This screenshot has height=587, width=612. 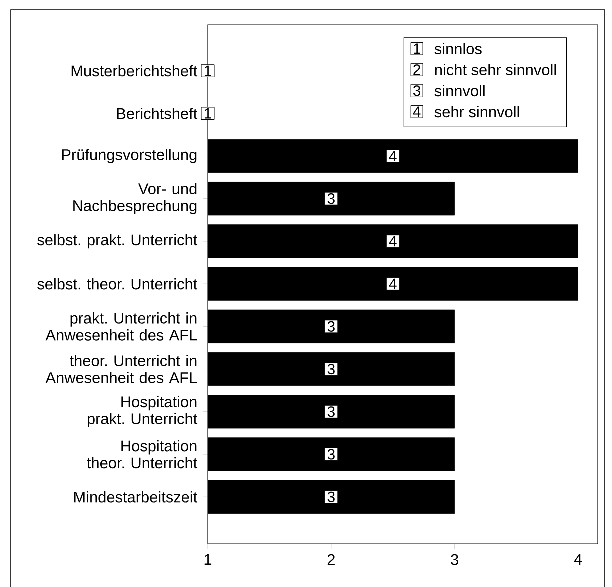 What do you see at coordinates (331, 560) in the screenshot?
I see `x-tick-label: 2` at bounding box center [331, 560].